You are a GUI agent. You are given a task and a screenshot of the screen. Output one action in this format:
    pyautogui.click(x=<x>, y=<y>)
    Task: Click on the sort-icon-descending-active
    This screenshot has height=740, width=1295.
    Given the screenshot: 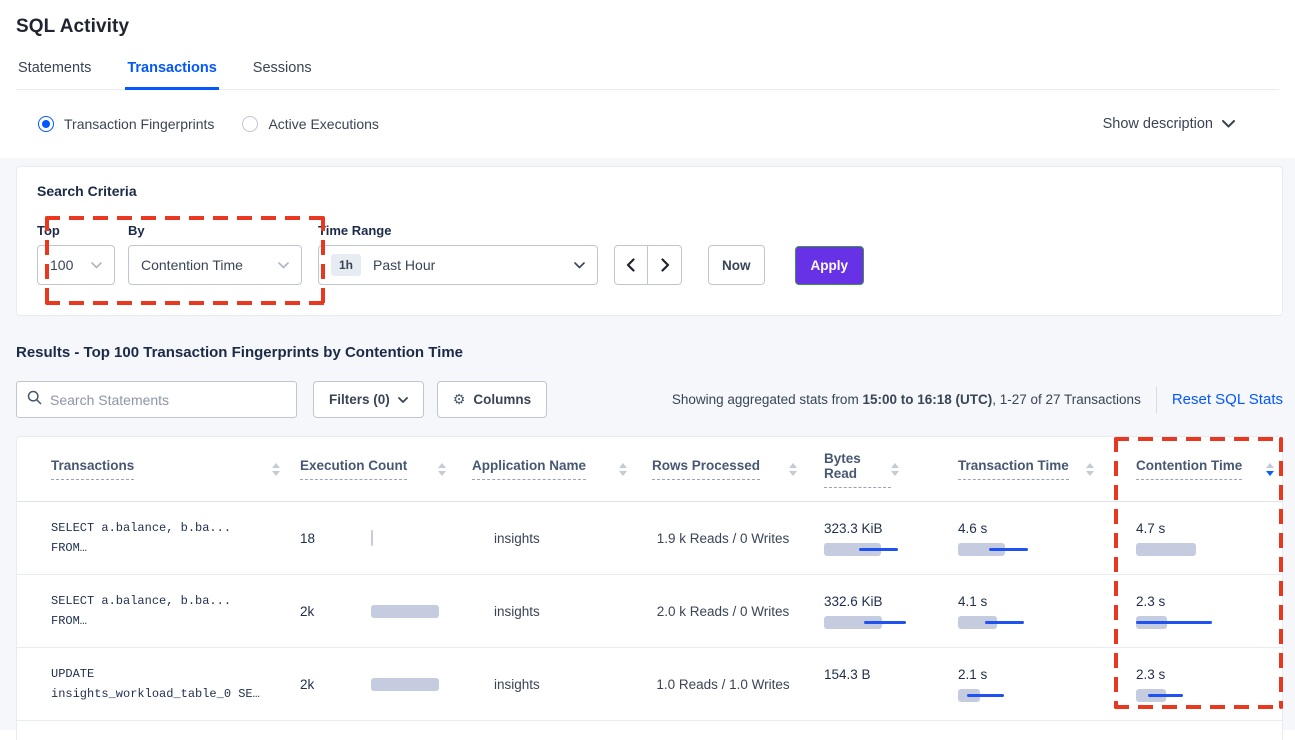 What is the action you would take?
    pyautogui.click(x=1270, y=469)
    